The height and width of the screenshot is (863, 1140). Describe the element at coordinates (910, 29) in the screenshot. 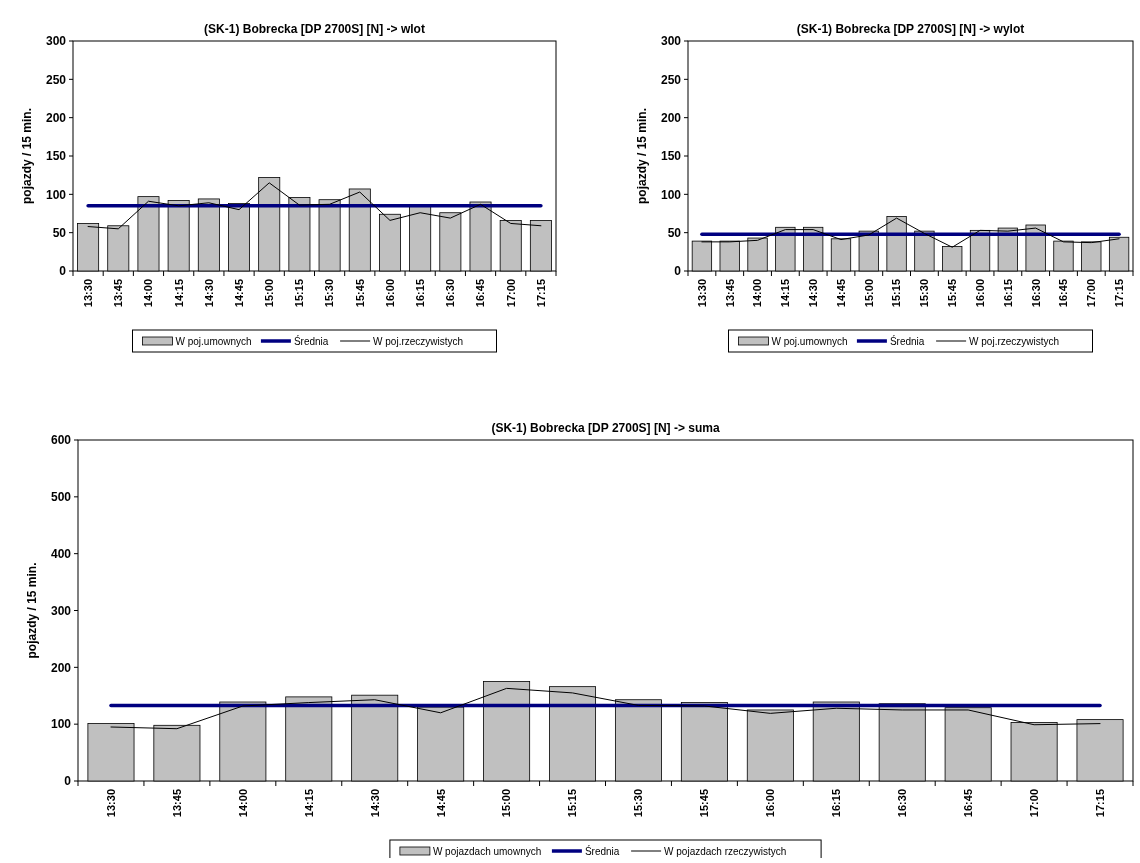

I see `chart-title: (SK-1) Bobrecka [DP 2700S] [N] -> wylot` at that location.